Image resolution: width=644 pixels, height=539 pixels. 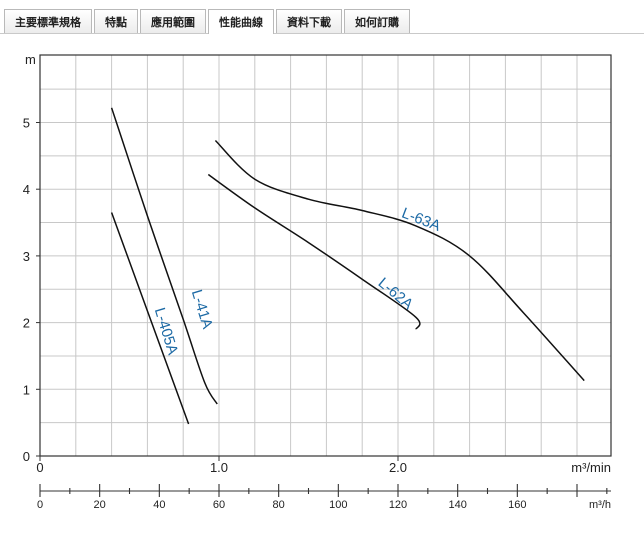 What do you see at coordinates (600, 505) in the screenshot?
I see `secondary-x-axis-label: m³/h` at bounding box center [600, 505].